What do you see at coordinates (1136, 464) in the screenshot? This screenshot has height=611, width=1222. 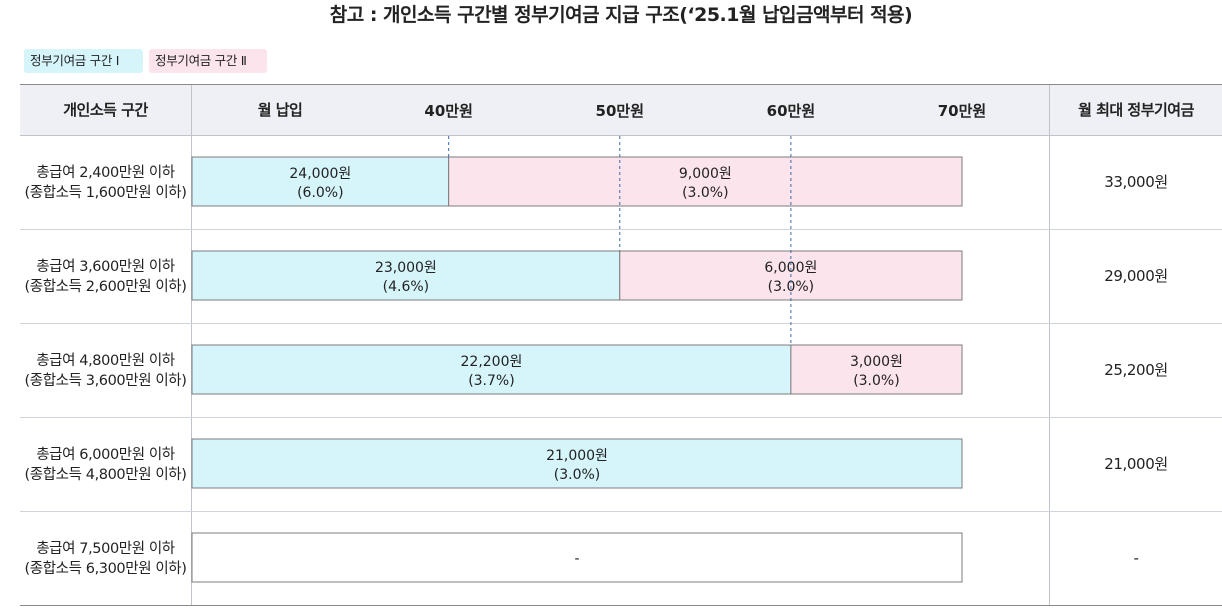 I see `max-contribution-value: 21,000원` at bounding box center [1136, 464].